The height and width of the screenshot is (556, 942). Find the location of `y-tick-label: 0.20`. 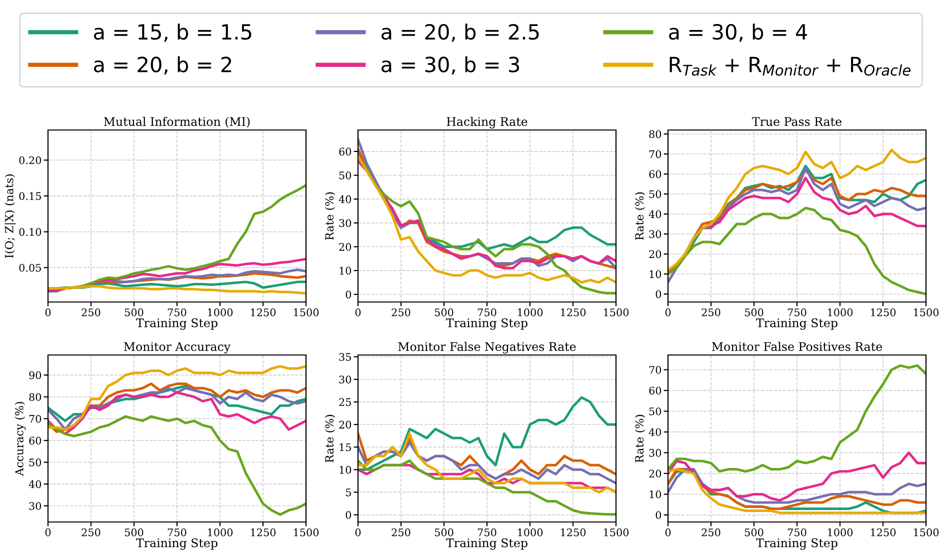

y-tick-label: 0.20 is located at coordinates (30, 160).